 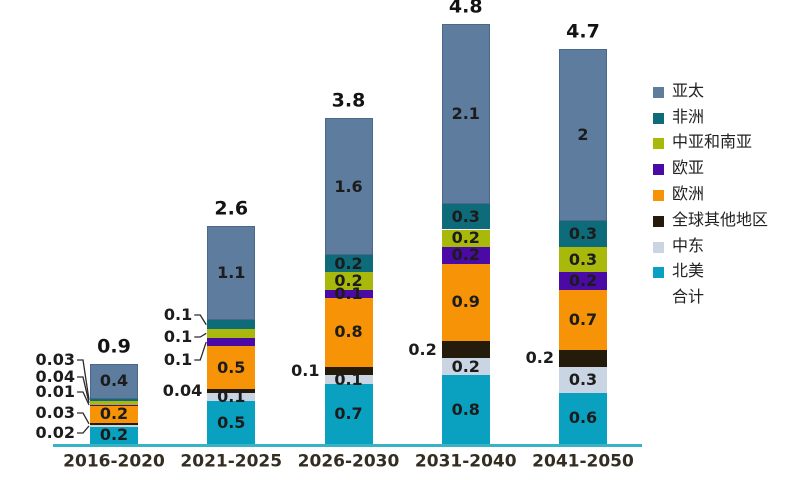 What do you see at coordinates (583, 31) in the screenshot?
I see `total-value-2041-2050: 4.7` at bounding box center [583, 31].